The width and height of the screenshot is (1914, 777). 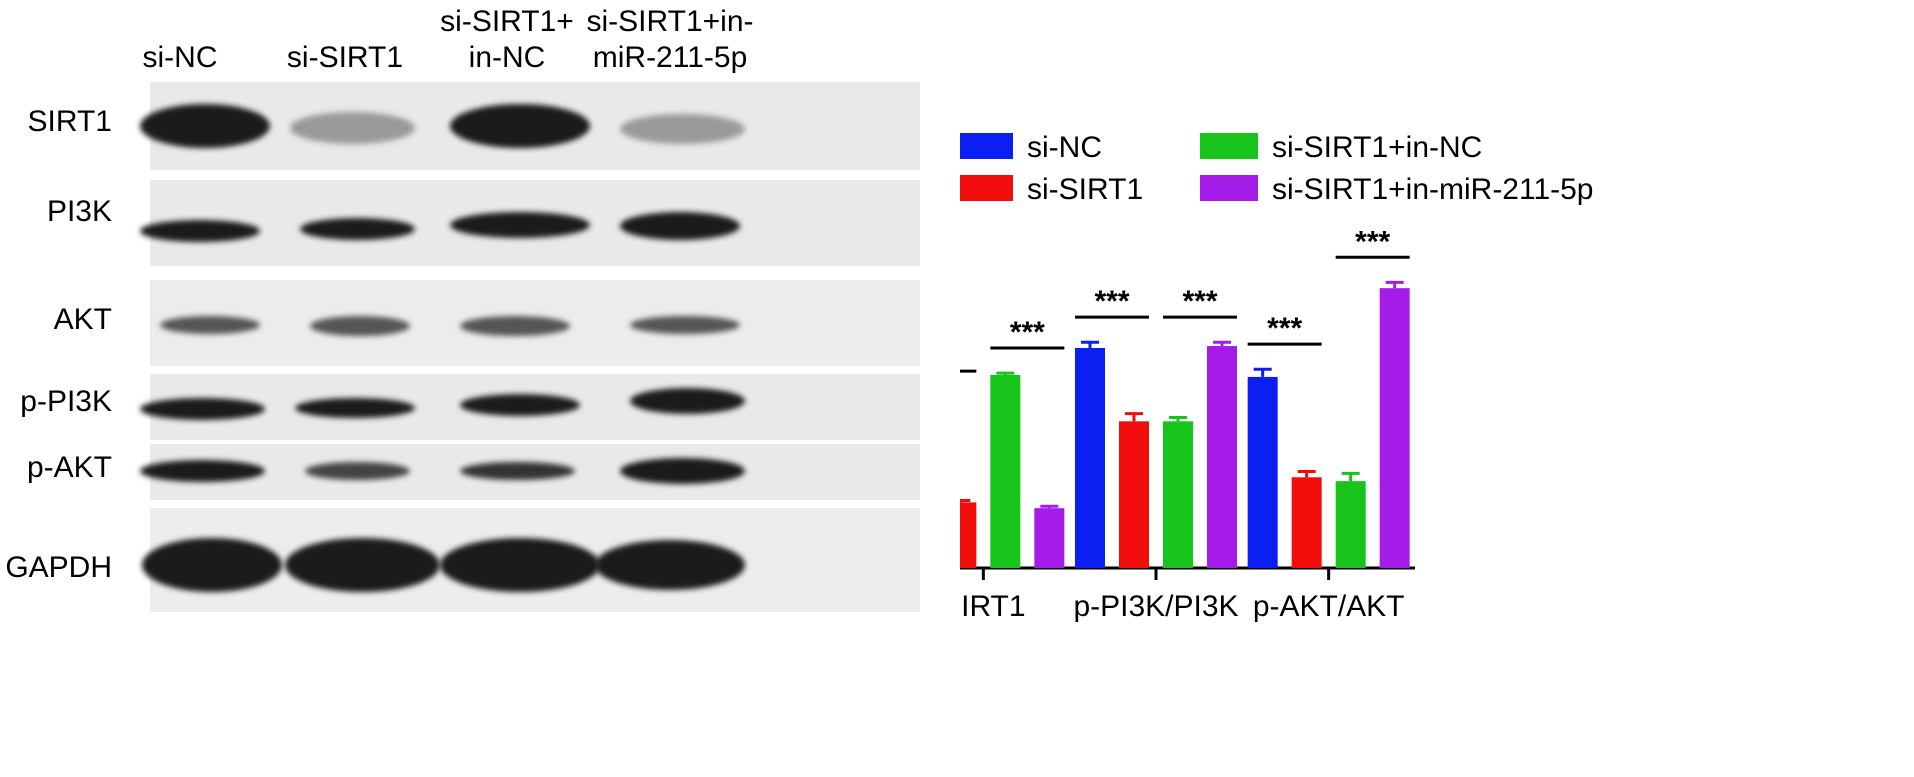 I want to click on blot-strip-sirt1, so click(x=530, y=126).